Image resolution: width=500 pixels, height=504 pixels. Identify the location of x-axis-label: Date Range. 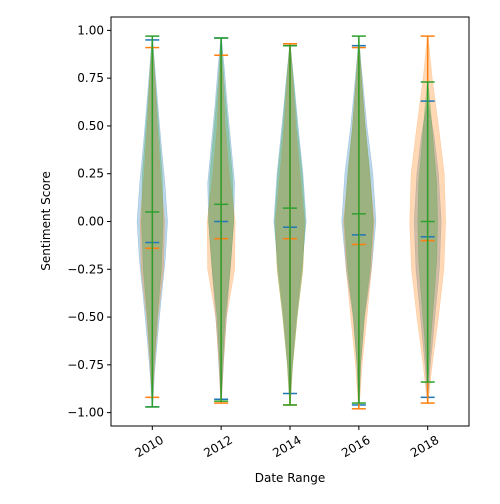
(290, 478).